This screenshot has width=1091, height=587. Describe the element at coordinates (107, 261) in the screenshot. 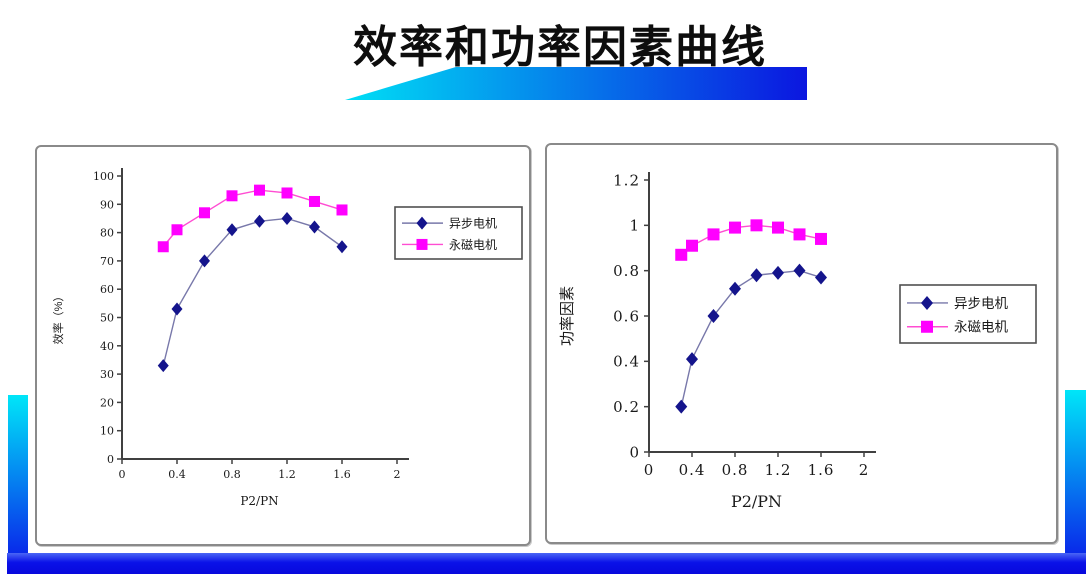

I see `y-tick-label: 70` at that location.